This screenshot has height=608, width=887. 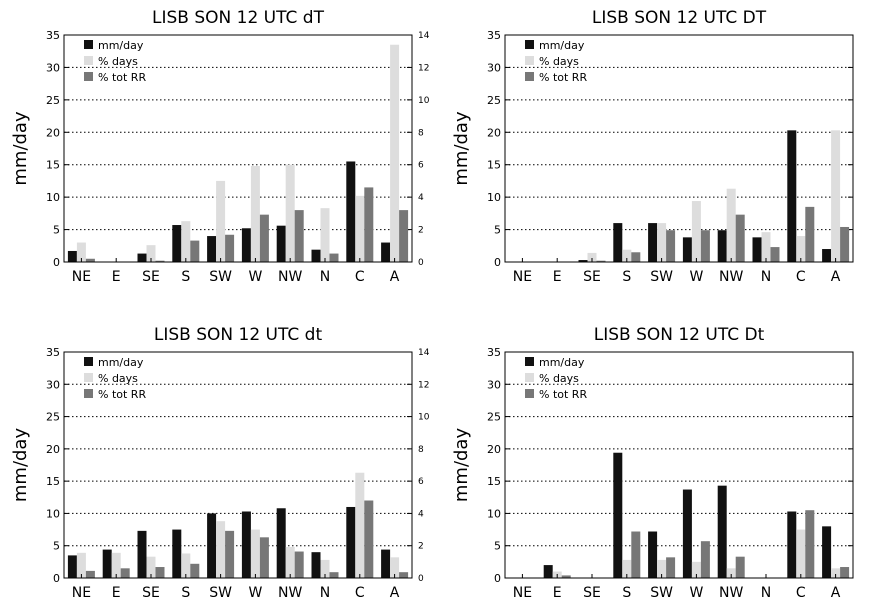 What do you see at coordinates (679, 148) in the screenshot?
I see `plot-frame` at bounding box center [679, 148].